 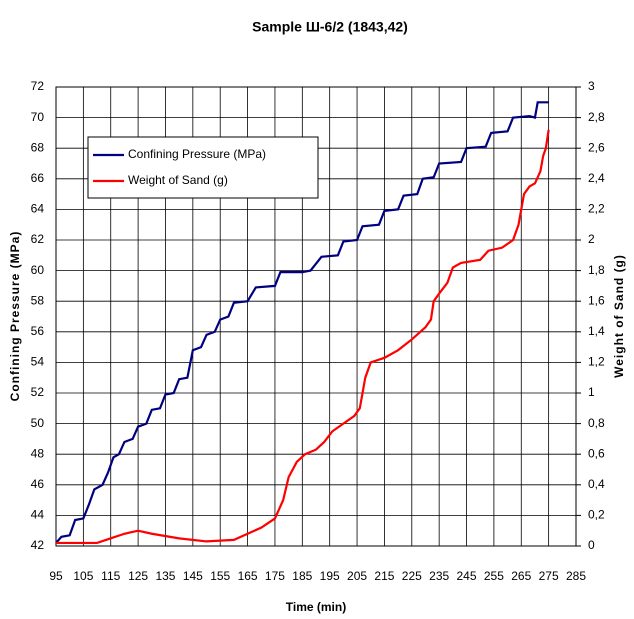 I want to click on y2-tick-label: 1,2, so click(x=596, y=362).